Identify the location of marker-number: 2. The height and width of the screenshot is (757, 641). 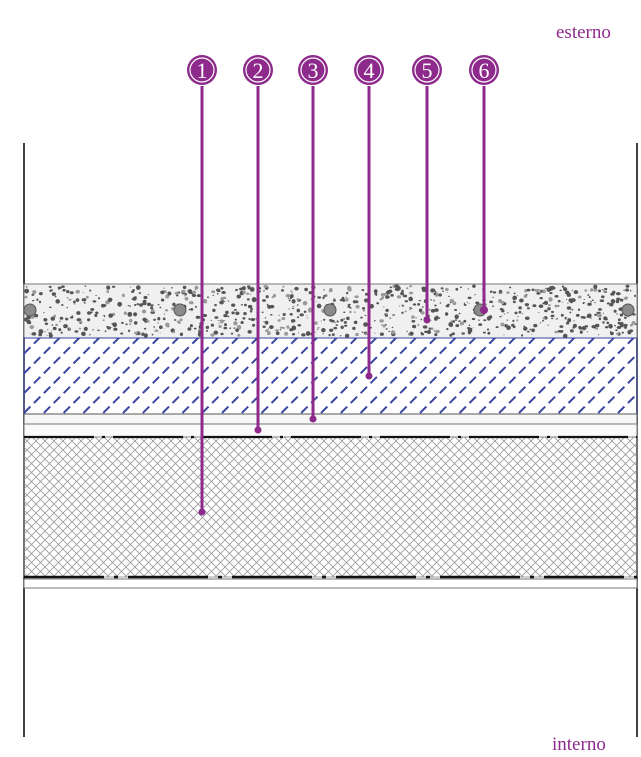
(258, 70).